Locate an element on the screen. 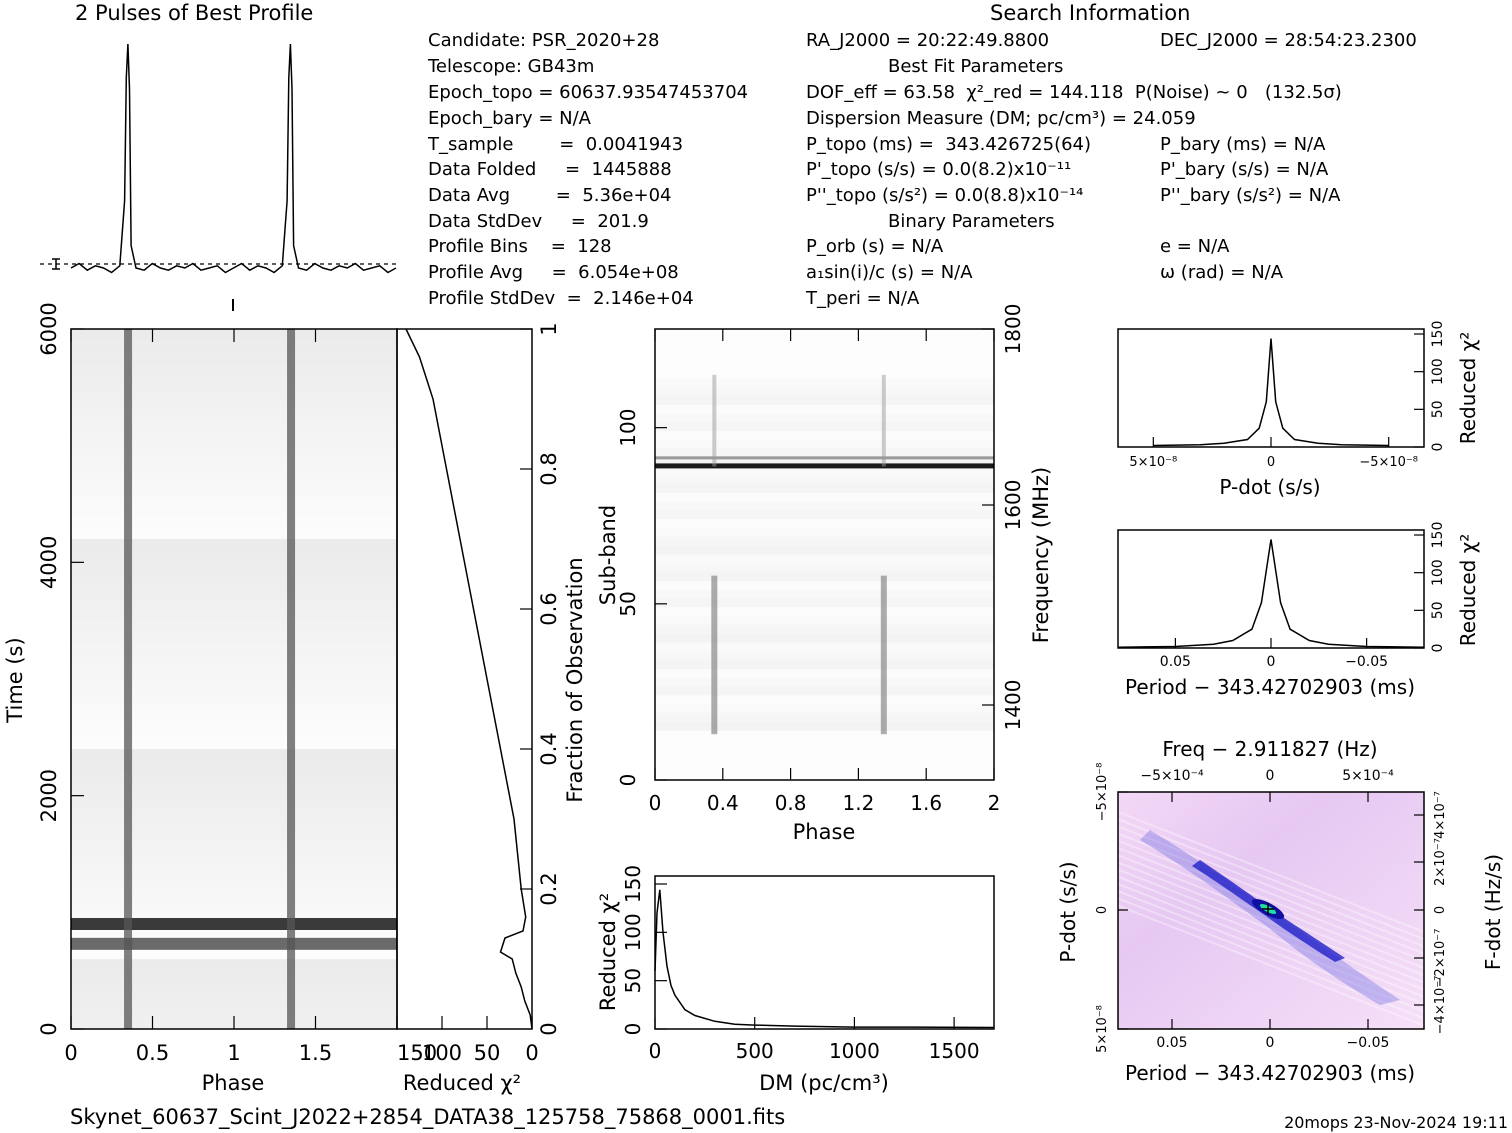  chi-vs-dm-ytick-label: 150 is located at coordinates (633, 884).